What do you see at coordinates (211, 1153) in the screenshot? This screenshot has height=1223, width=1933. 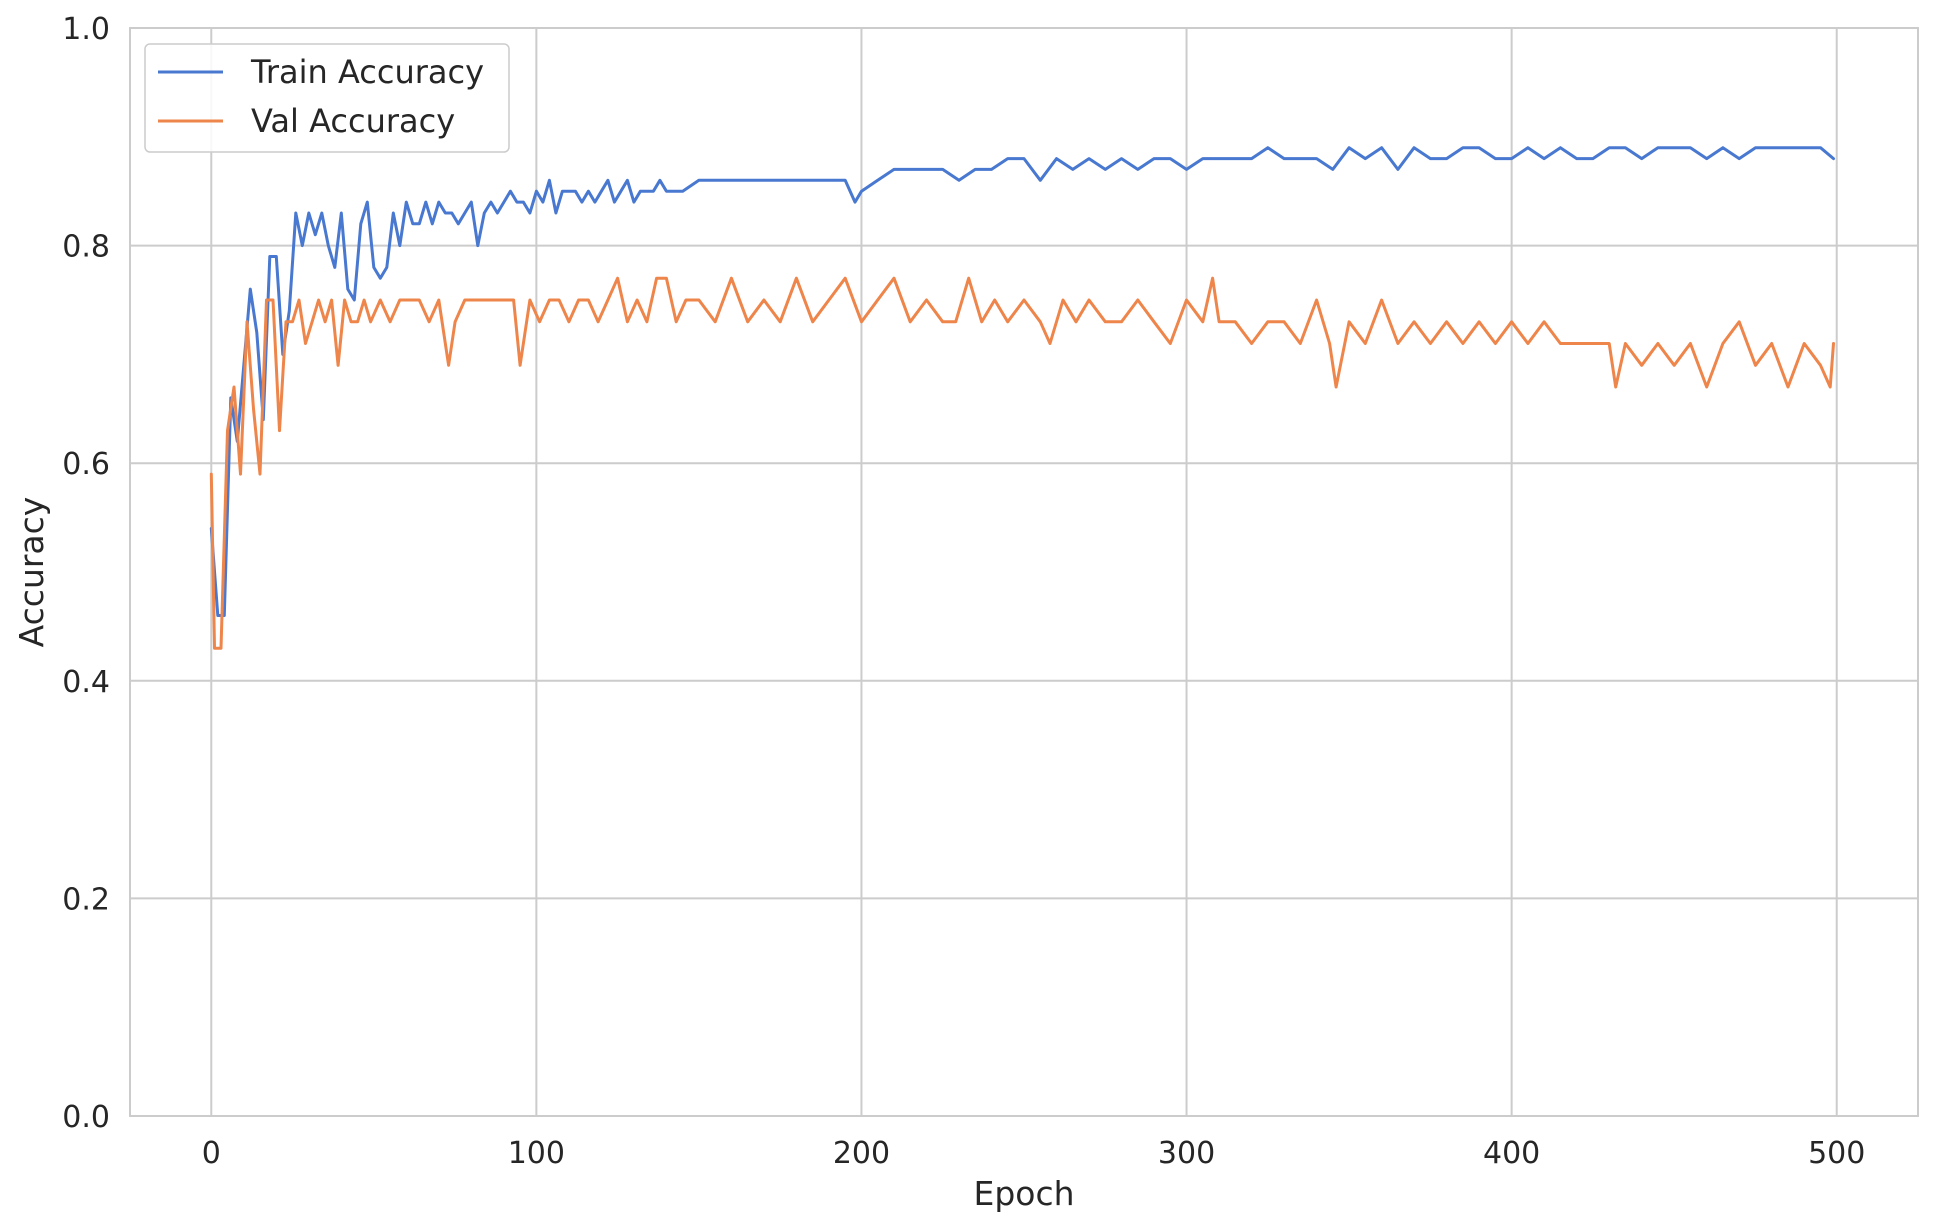 I see `x-tick-label: 0` at bounding box center [211, 1153].